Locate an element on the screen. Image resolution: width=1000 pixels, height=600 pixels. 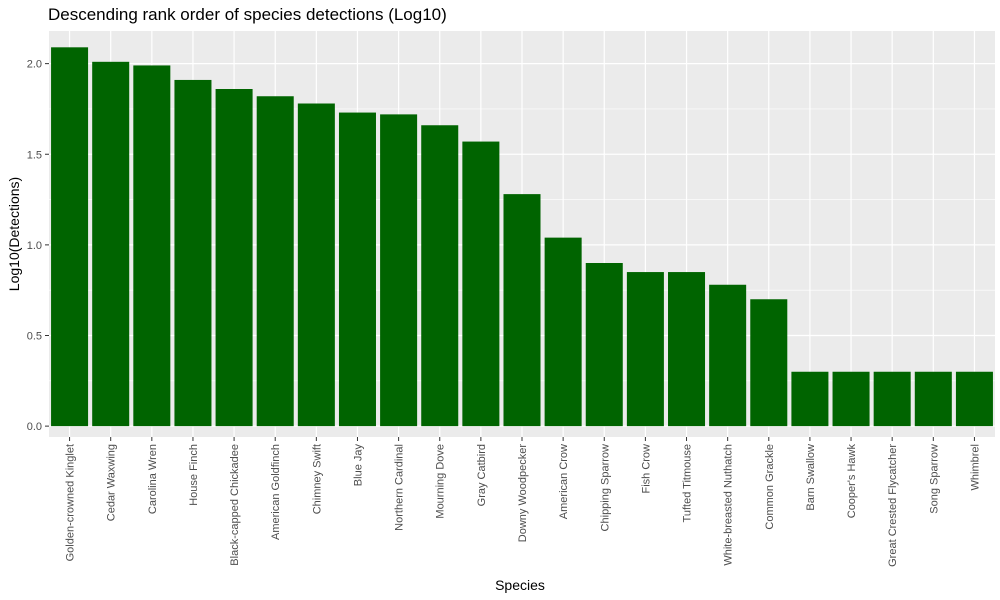
x-tick-label: Fish Crow is located at coordinates (646, 469).